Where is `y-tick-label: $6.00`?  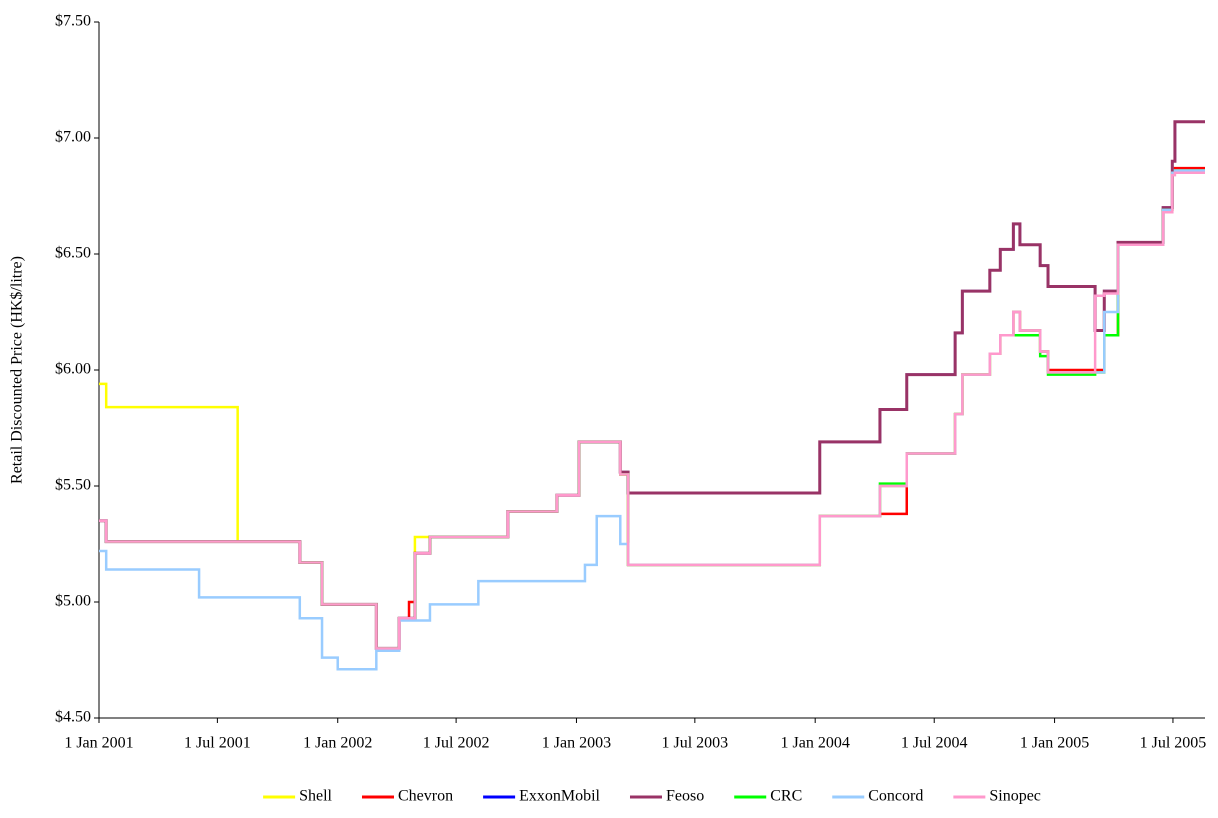 y-tick-label: $6.00 is located at coordinates (73, 369).